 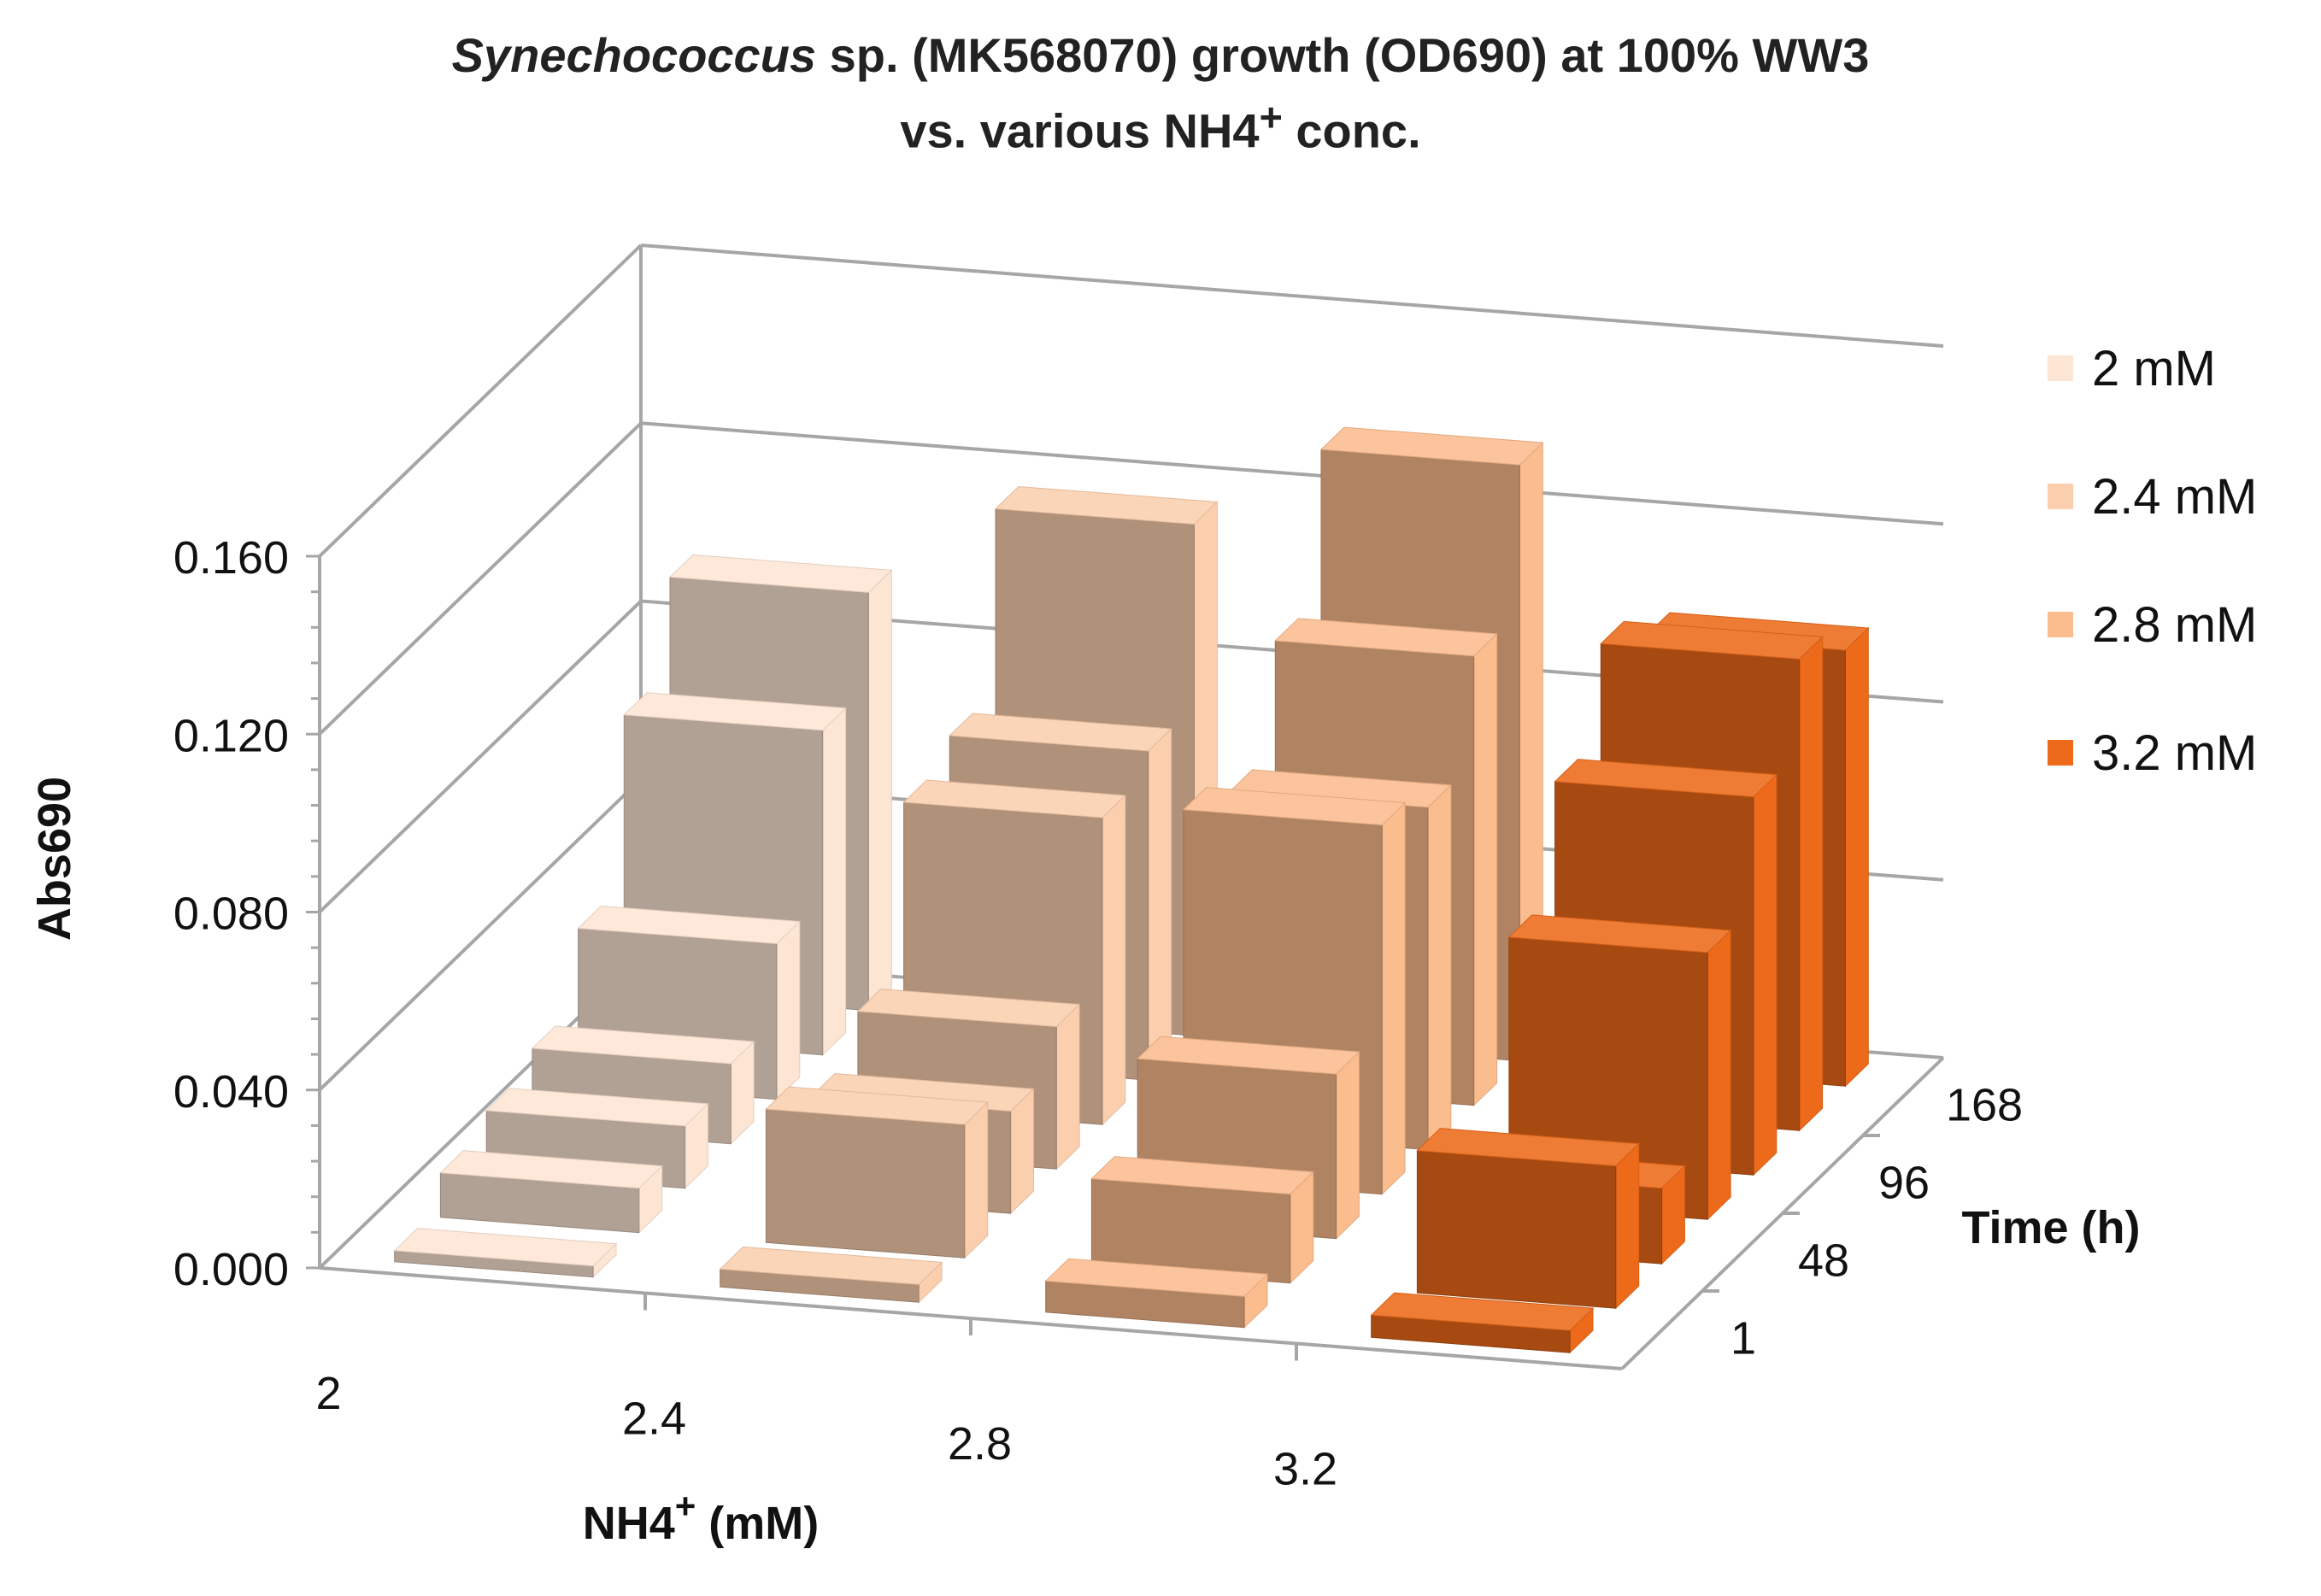 I want to click on chart-title-italic: Synechococcus, so click(x=634, y=55).